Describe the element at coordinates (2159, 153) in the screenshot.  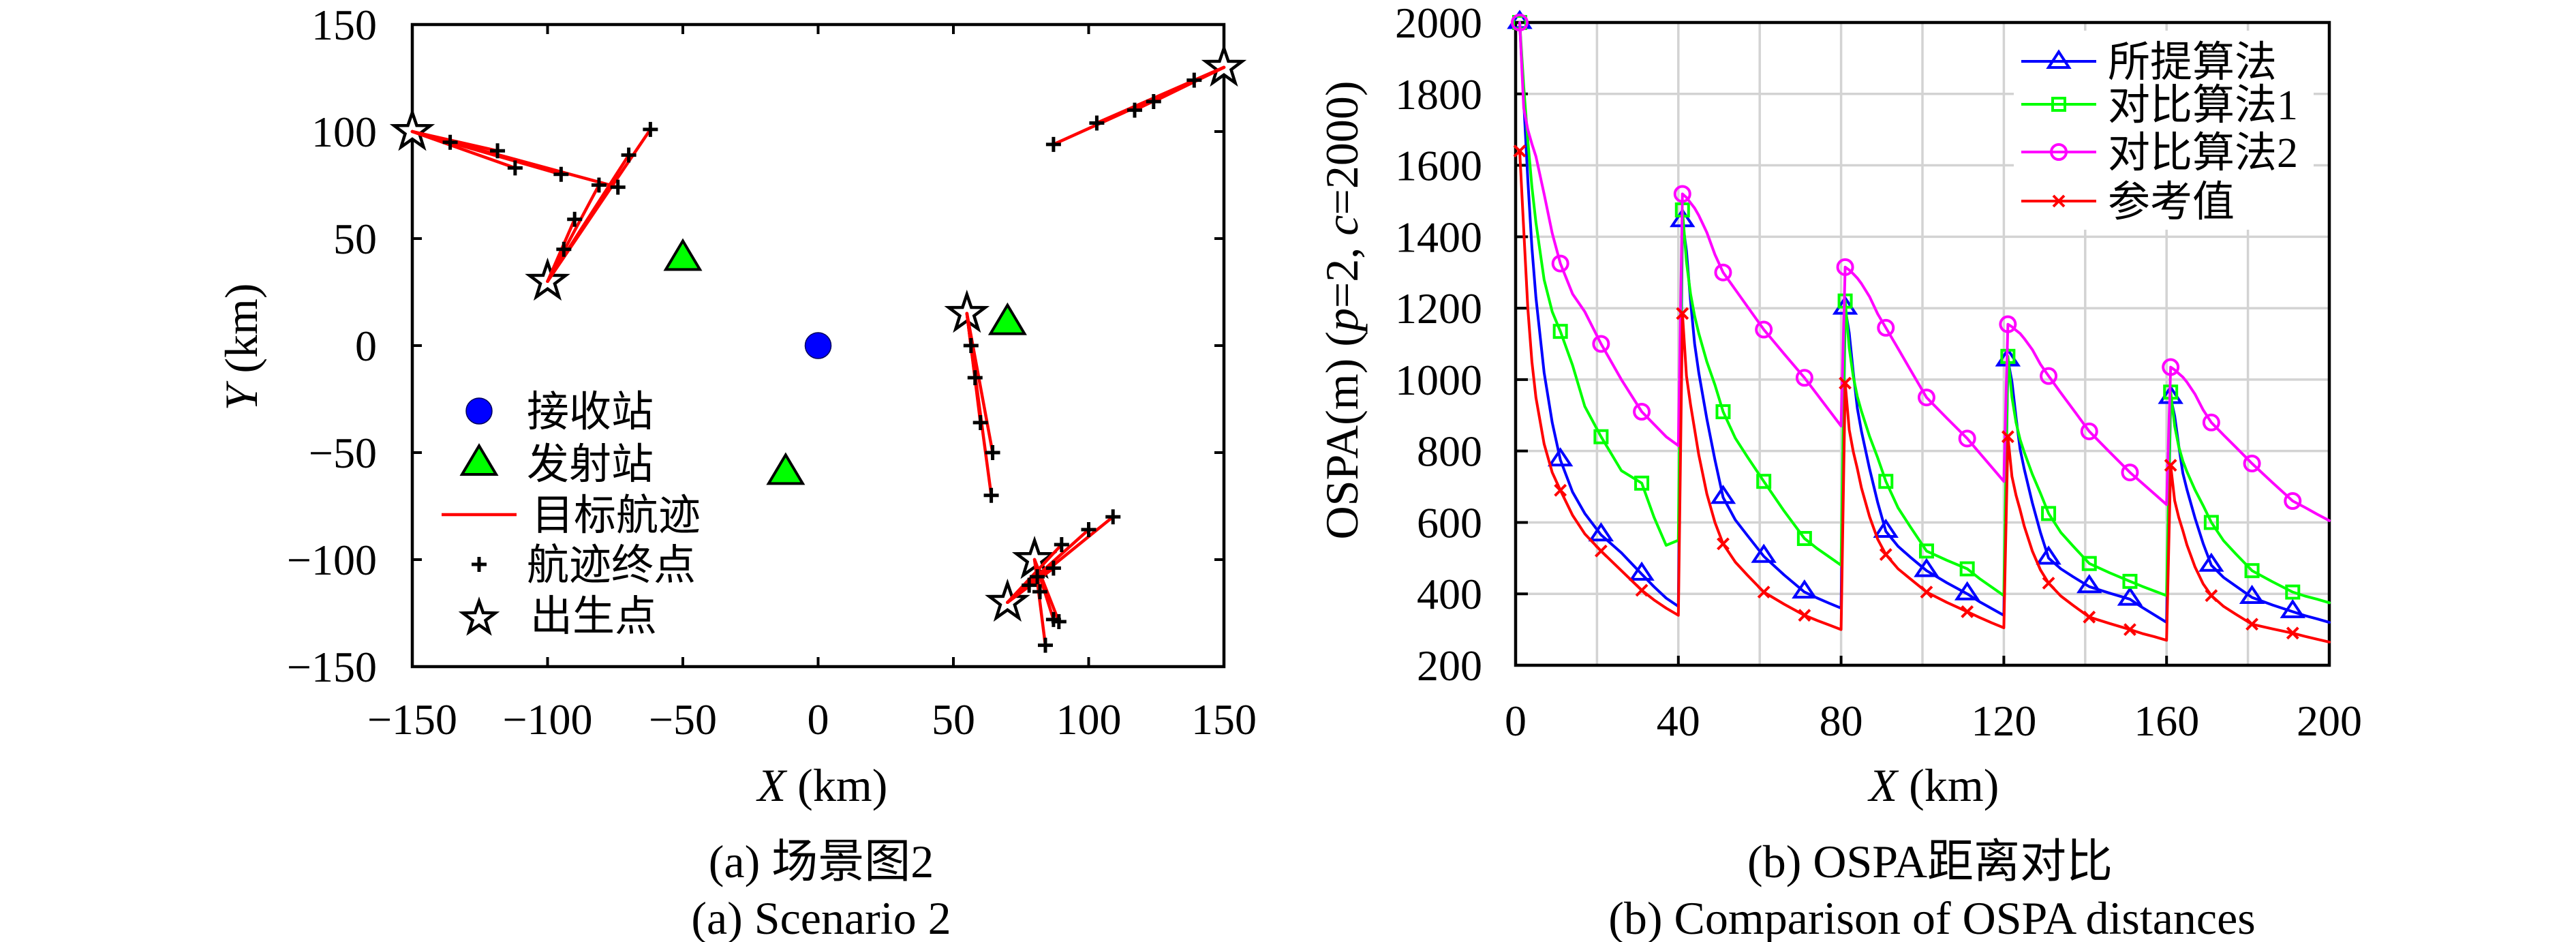
I see `legend-item-compare-2: 对比算法2` at that location.